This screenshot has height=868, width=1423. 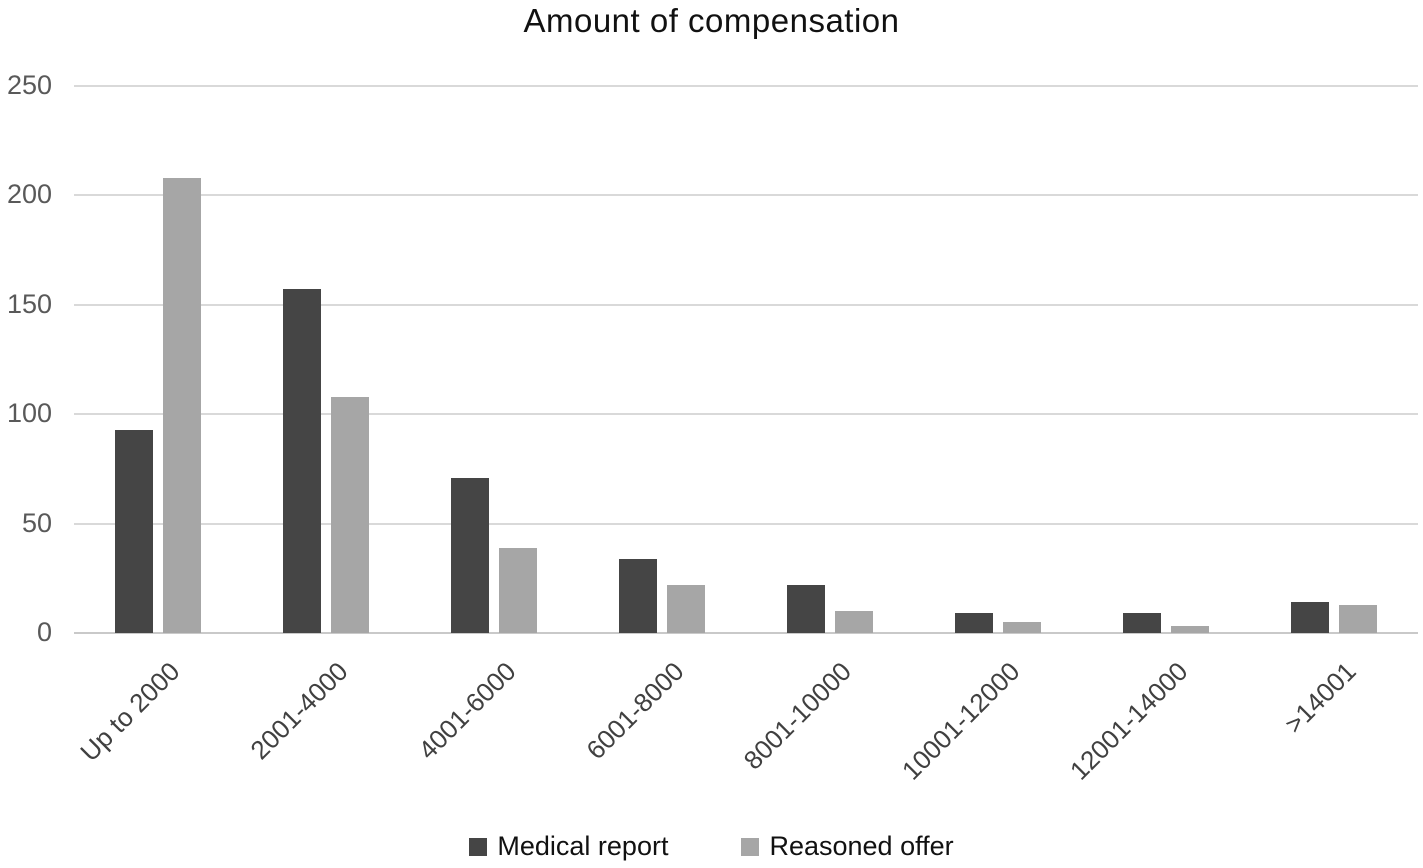 I want to click on y-tick-label: 50, so click(x=36, y=522).